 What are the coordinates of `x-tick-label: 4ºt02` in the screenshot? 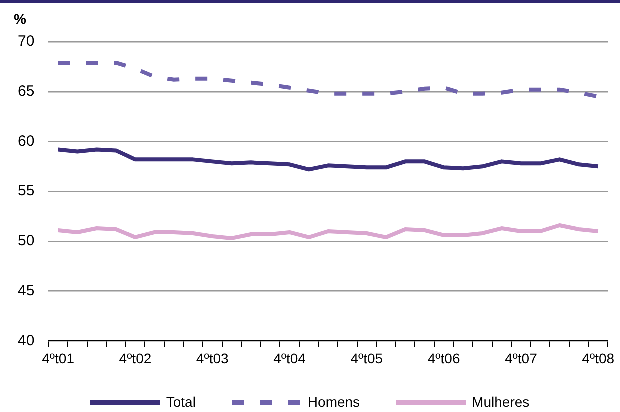 It's located at (135, 358).